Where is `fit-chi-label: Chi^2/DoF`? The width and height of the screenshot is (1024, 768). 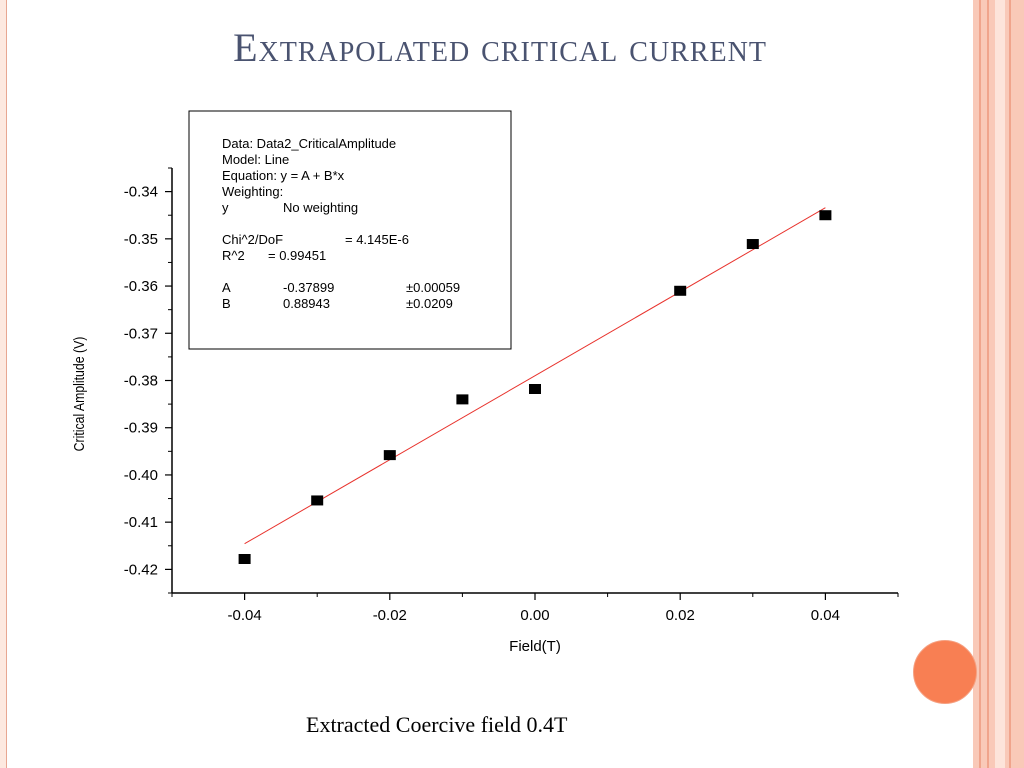 fit-chi-label: Chi^2/DoF is located at coordinates (252, 239).